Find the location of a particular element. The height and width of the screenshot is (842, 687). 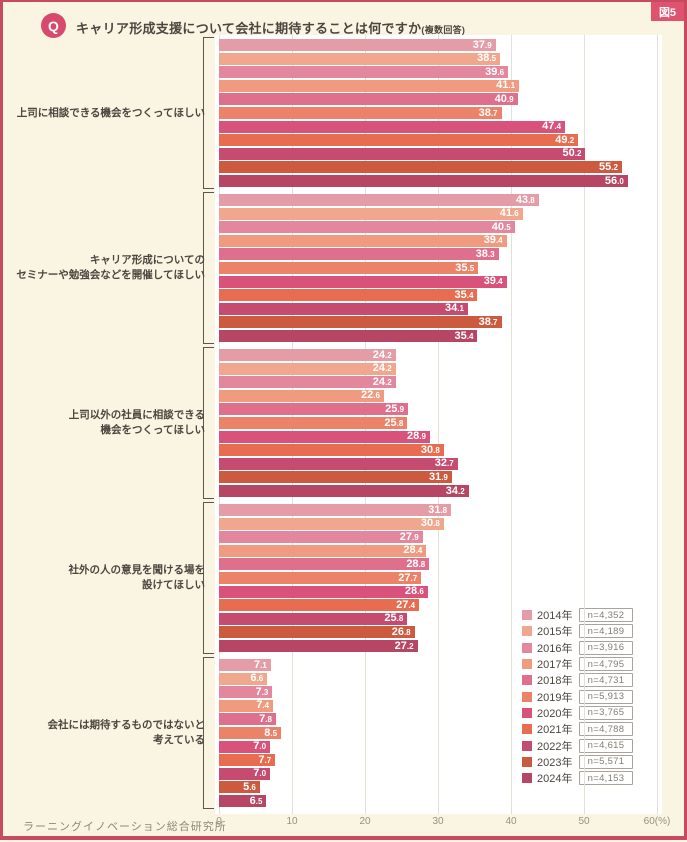

legend-row: 2023年 n=5,571 is located at coordinates (577, 762).